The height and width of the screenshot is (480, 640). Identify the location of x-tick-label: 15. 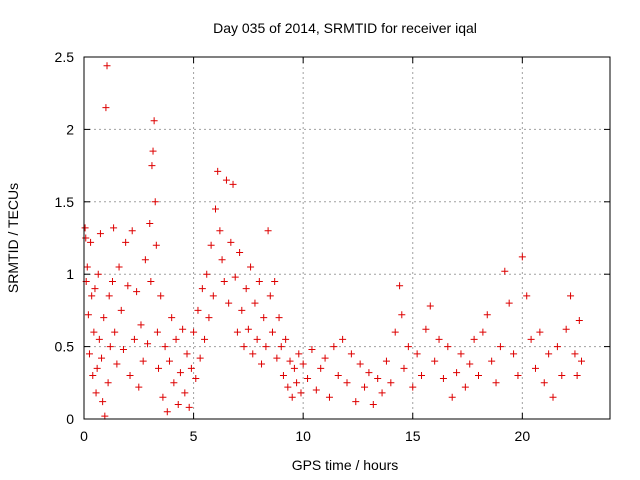
(413, 436).